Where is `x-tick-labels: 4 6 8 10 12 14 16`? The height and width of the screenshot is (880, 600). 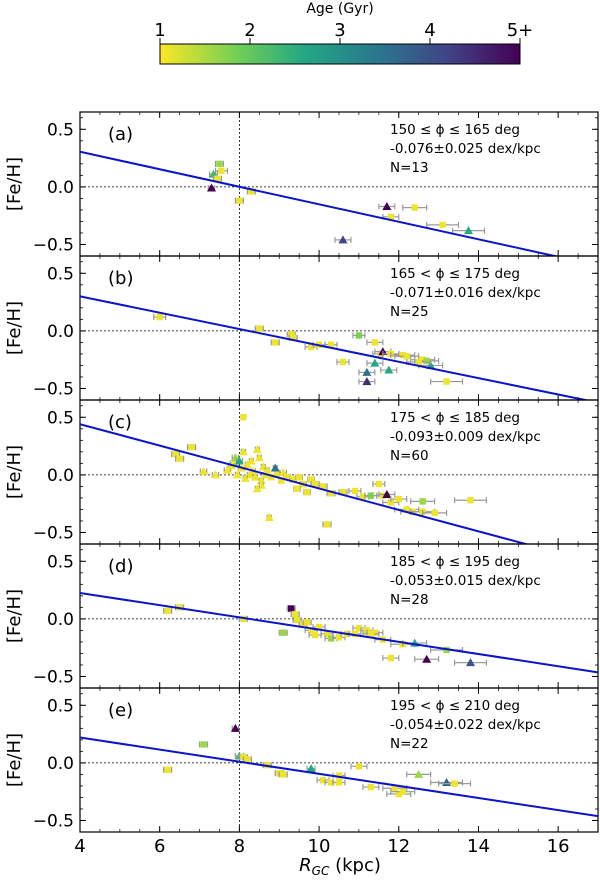 x-tick-labels: 4 6 8 10 12 14 16 is located at coordinates (321, 846).